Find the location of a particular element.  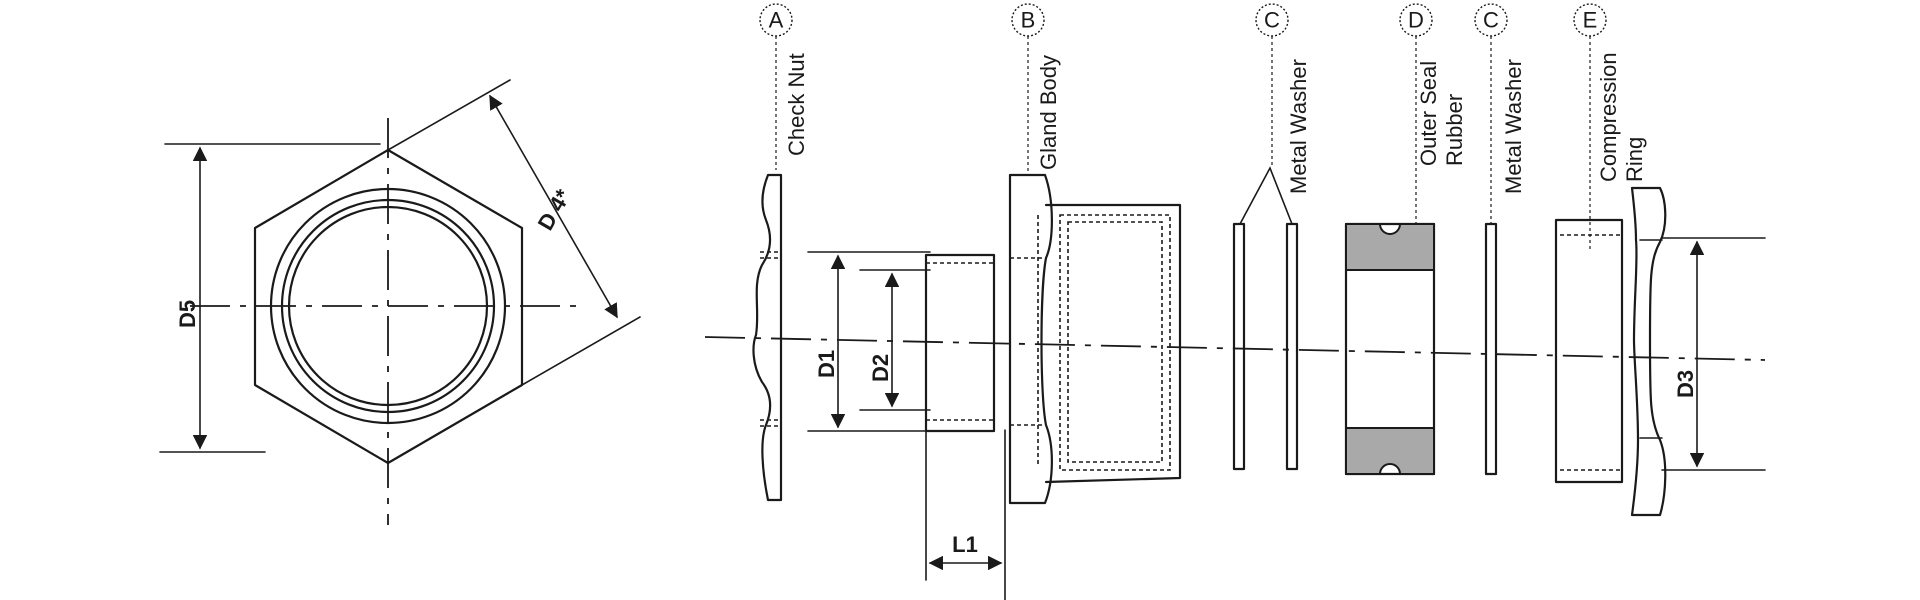

callout-compression-ring: E Compression Ring is located at coordinates (1610, 126).